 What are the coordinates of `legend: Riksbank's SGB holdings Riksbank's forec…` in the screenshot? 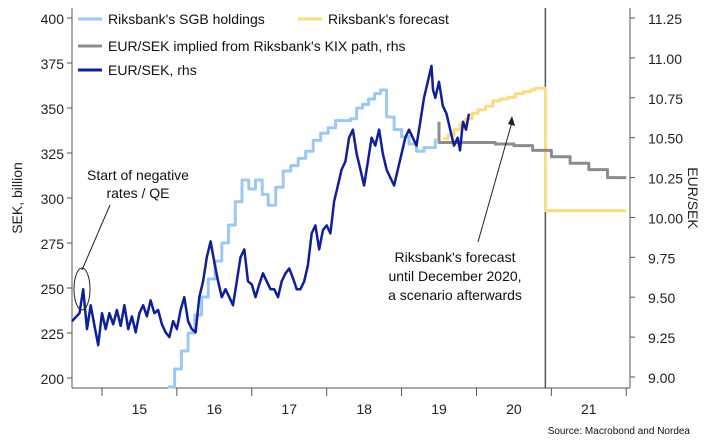 It's located at (263, 44).